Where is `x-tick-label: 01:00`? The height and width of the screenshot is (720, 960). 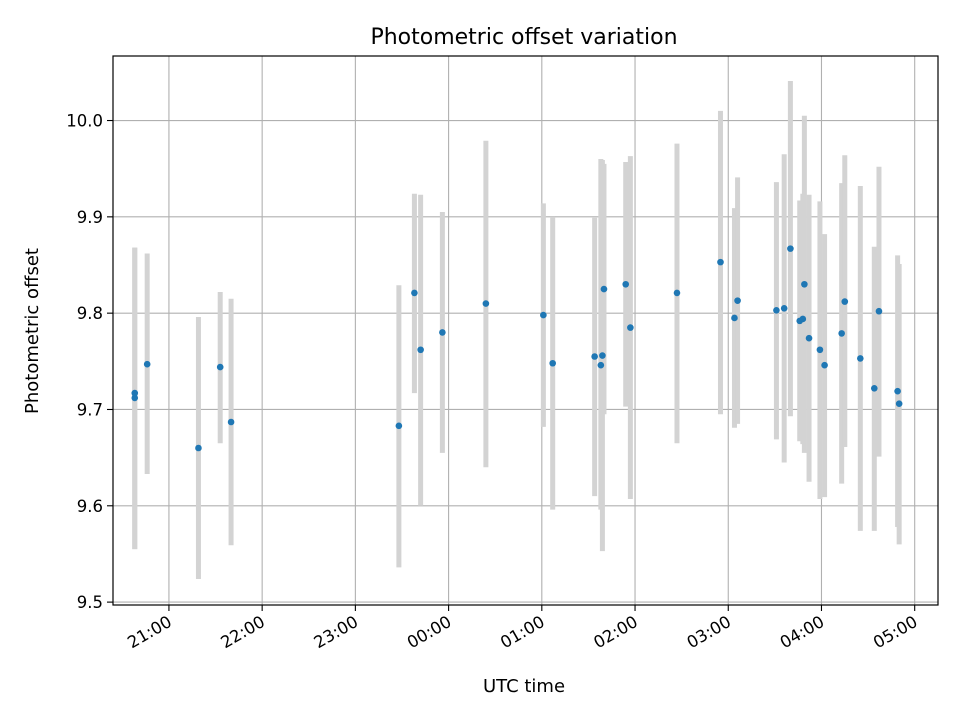
x-tick-label: 01:00 is located at coordinates (522, 632).